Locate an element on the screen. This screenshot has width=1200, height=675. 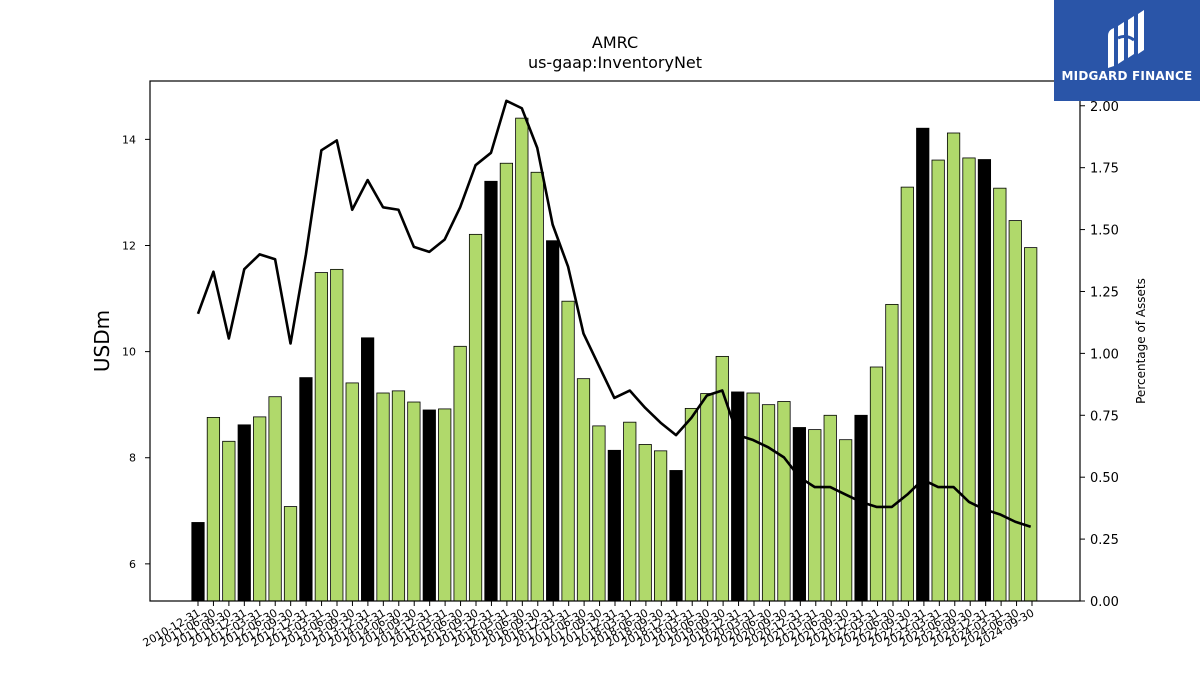
y-tick-label-6: 6 is located at coordinates (132, 564).